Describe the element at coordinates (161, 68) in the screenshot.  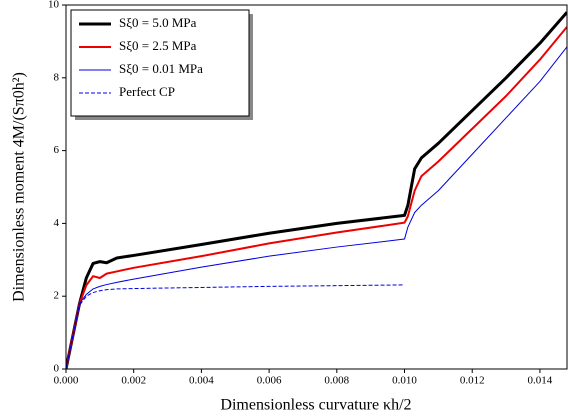
I see `legend-label: Sξ0 = 0.01 MPa` at that location.